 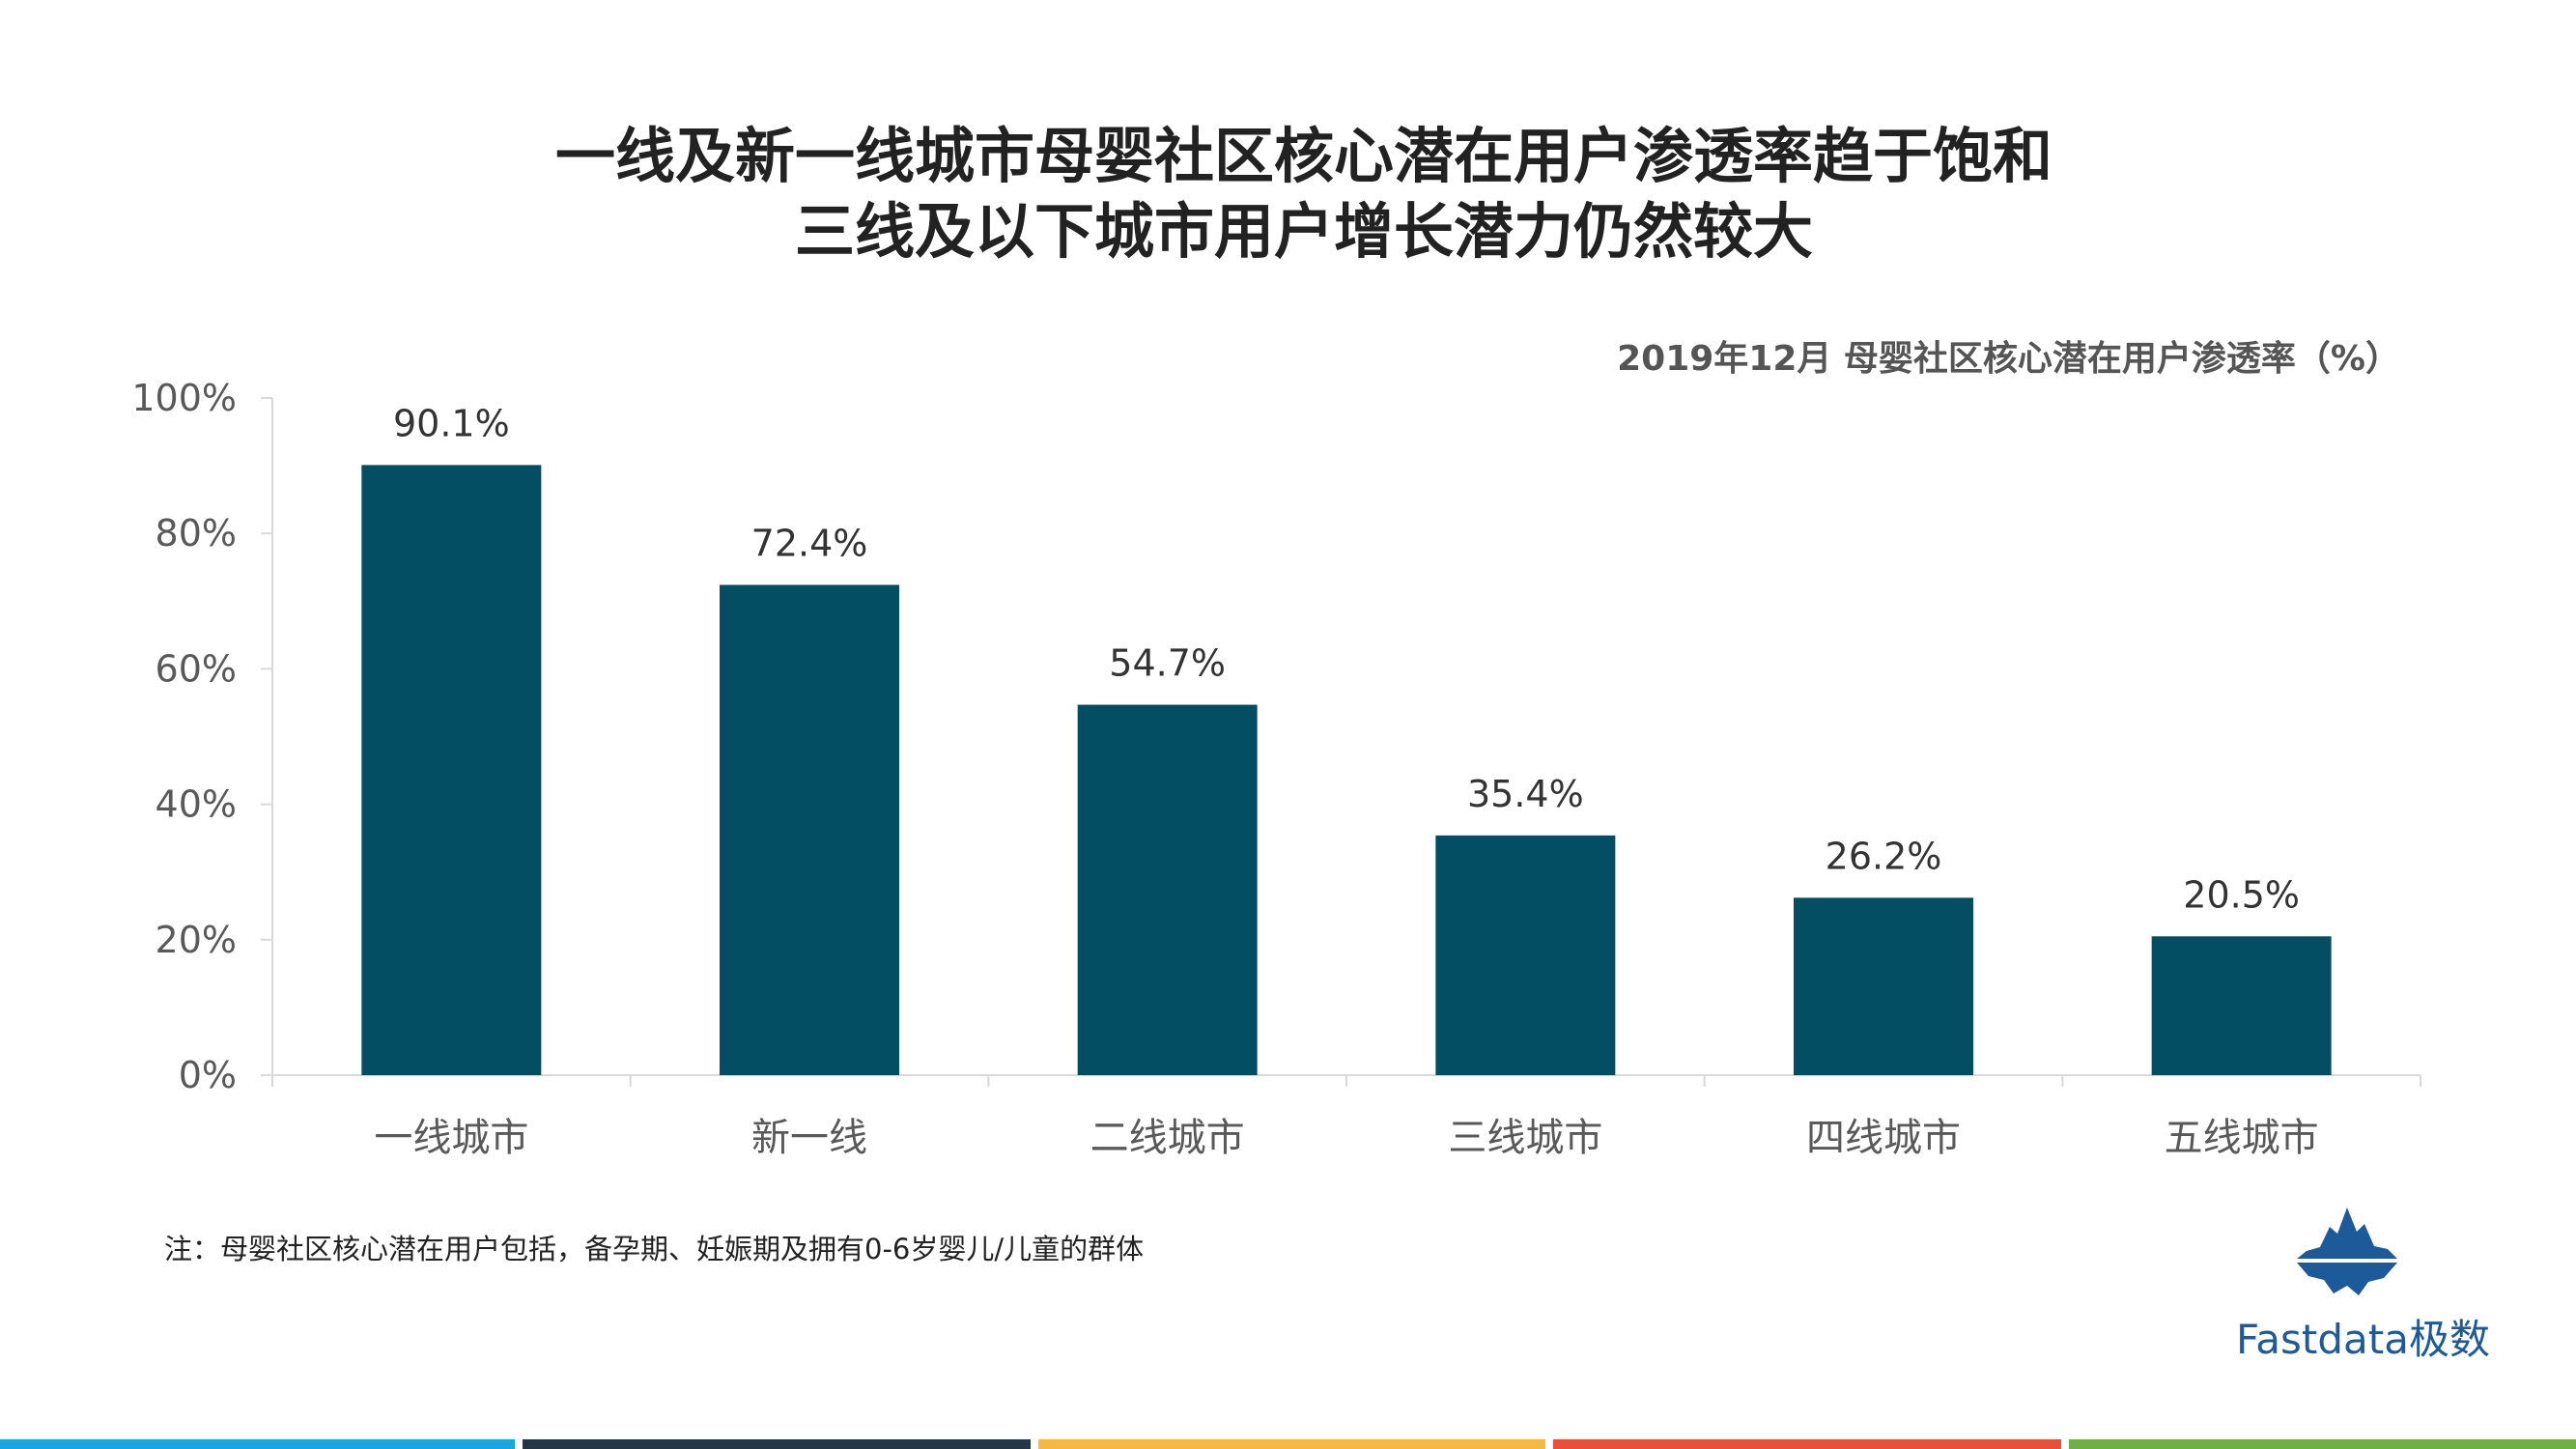 I want to click on y-tick-label: 80%, so click(x=196, y=533).